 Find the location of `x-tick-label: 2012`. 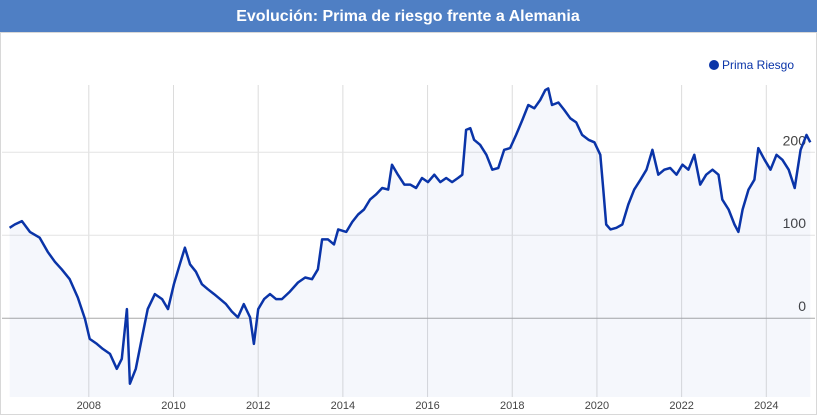

x-tick-label: 2012 is located at coordinates (258, 406).